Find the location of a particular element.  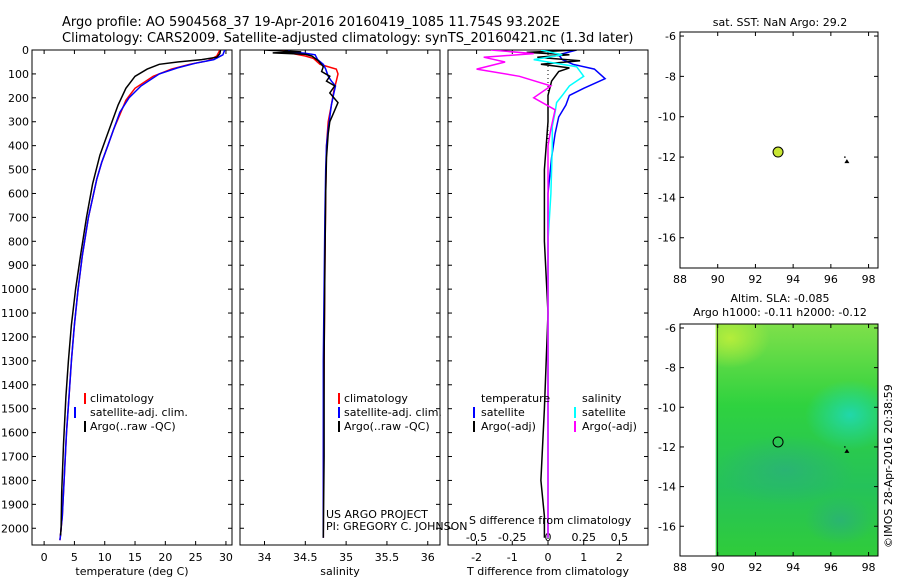

y-tick-label: -8 is located at coordinates (670, 368).